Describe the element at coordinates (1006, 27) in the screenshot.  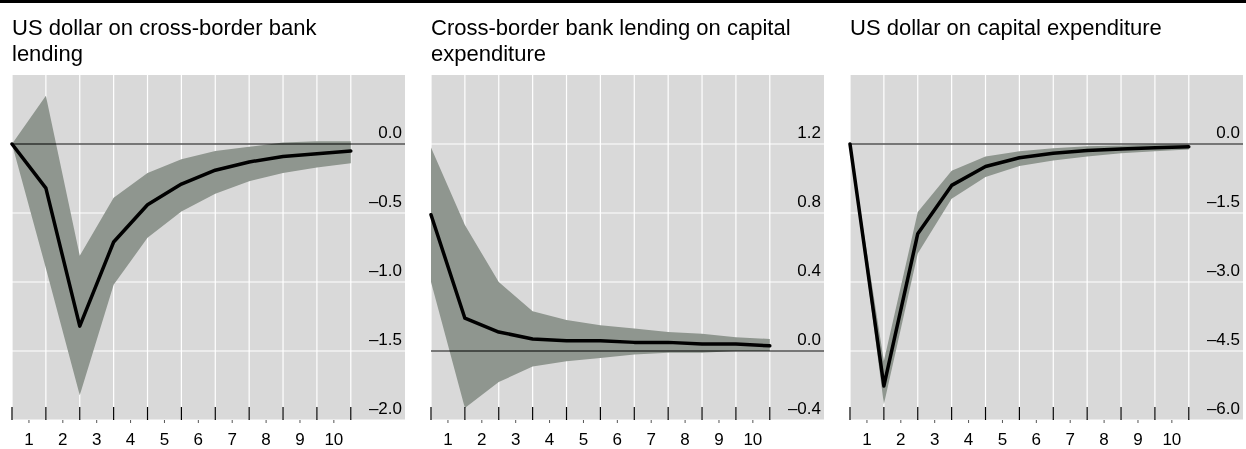
I see `chart-title: US dollar on capital expenditure` at that location.